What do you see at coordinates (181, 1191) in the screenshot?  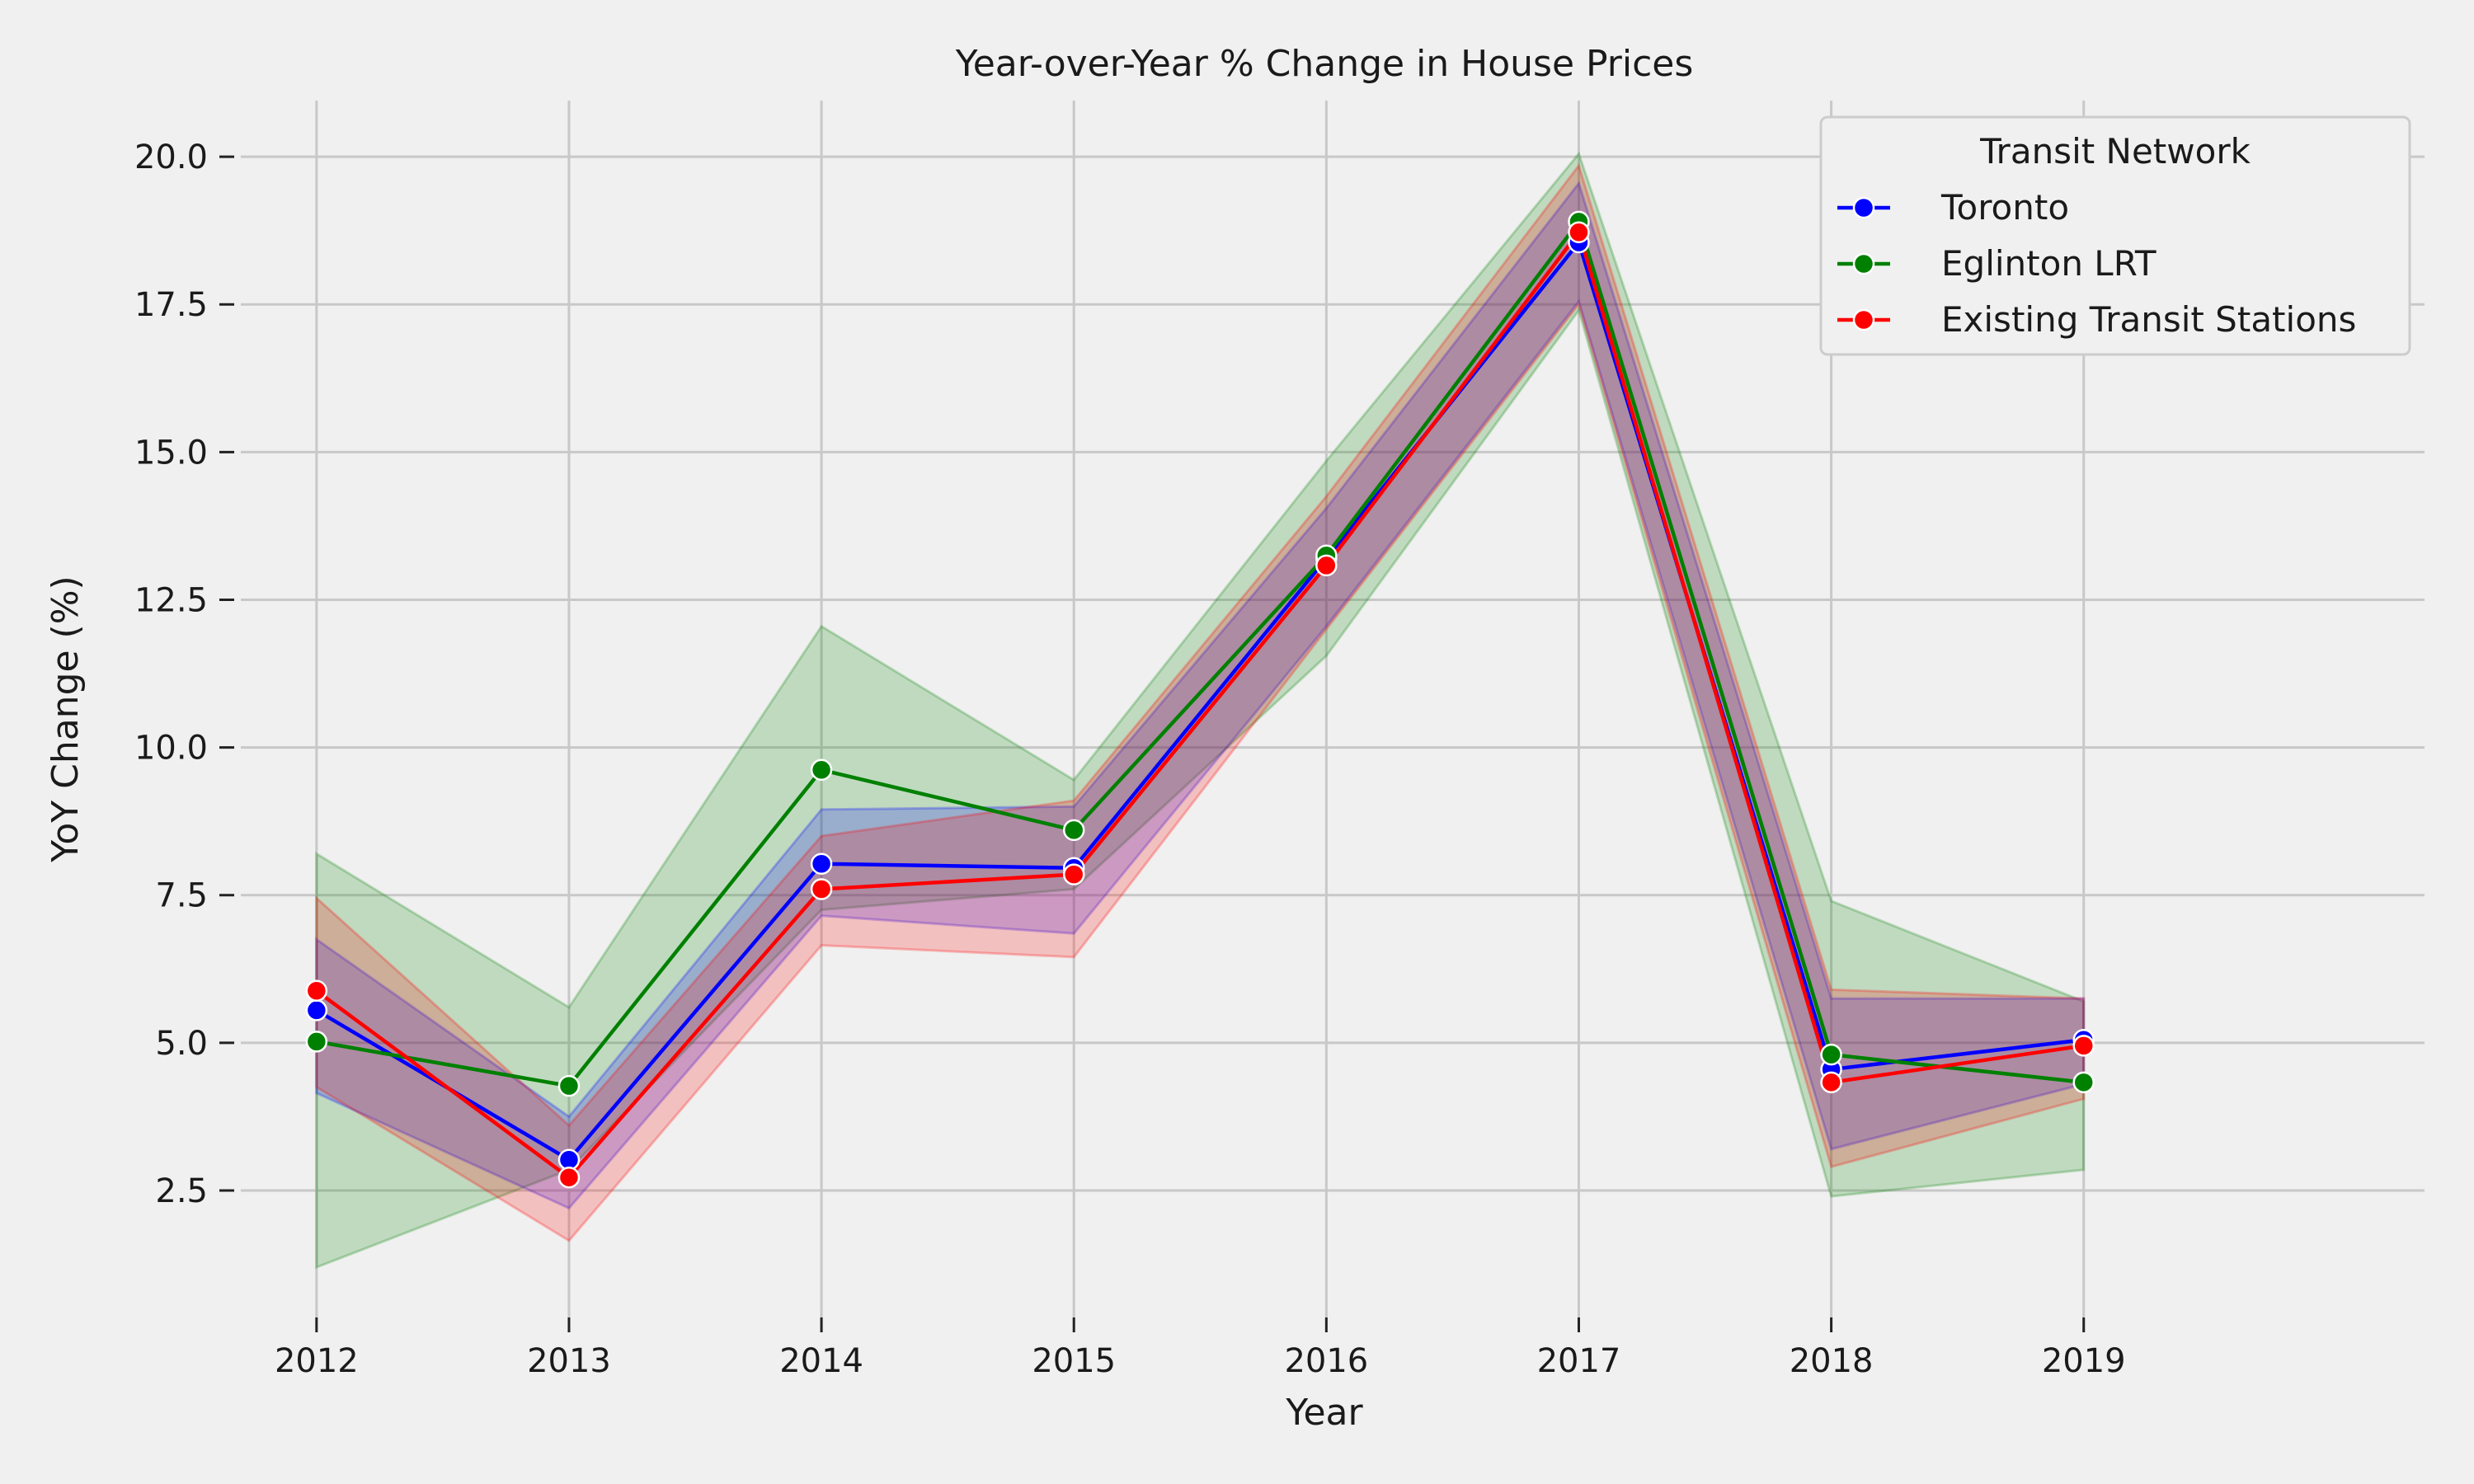 I see `y-tick-label: 2.5` at bounding box center [181, 1191].